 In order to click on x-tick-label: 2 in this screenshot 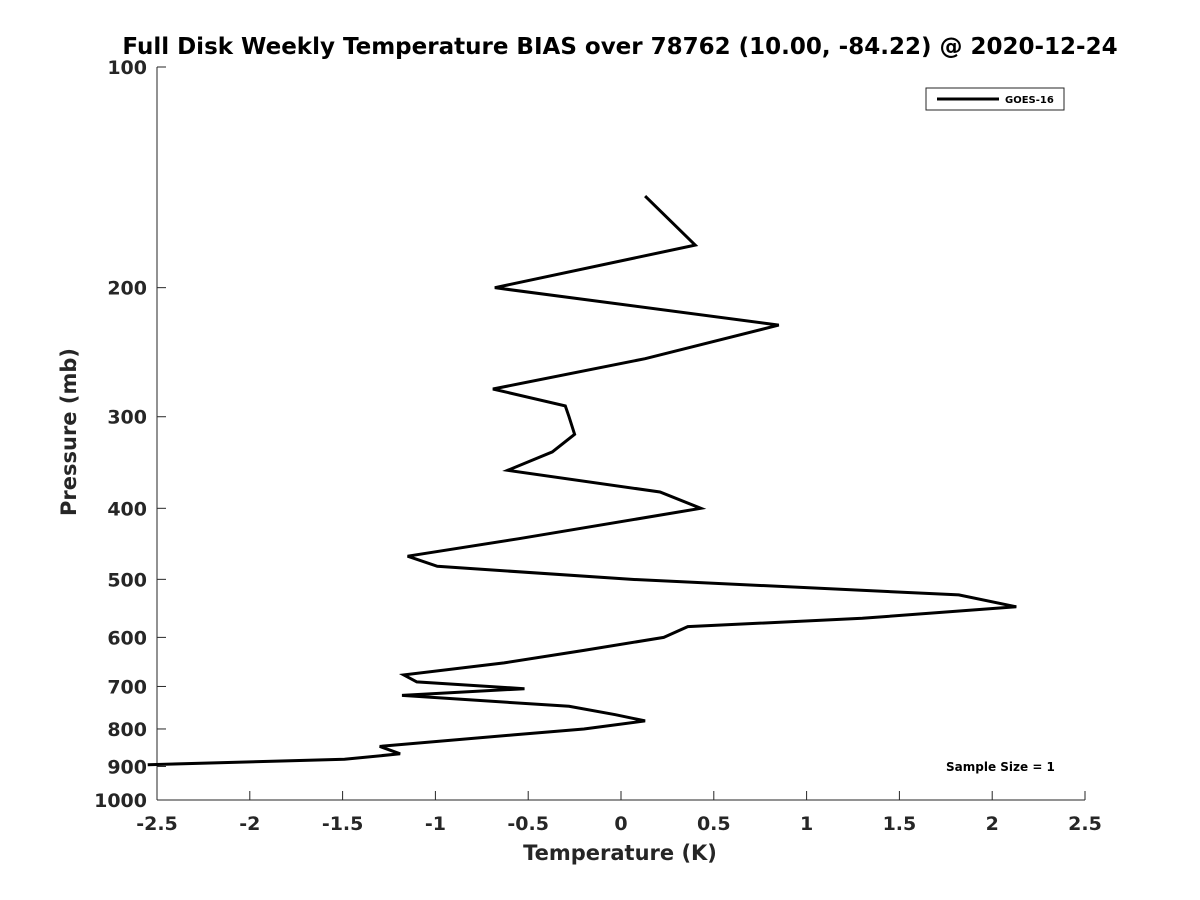, I will do `click(992, 824)`.